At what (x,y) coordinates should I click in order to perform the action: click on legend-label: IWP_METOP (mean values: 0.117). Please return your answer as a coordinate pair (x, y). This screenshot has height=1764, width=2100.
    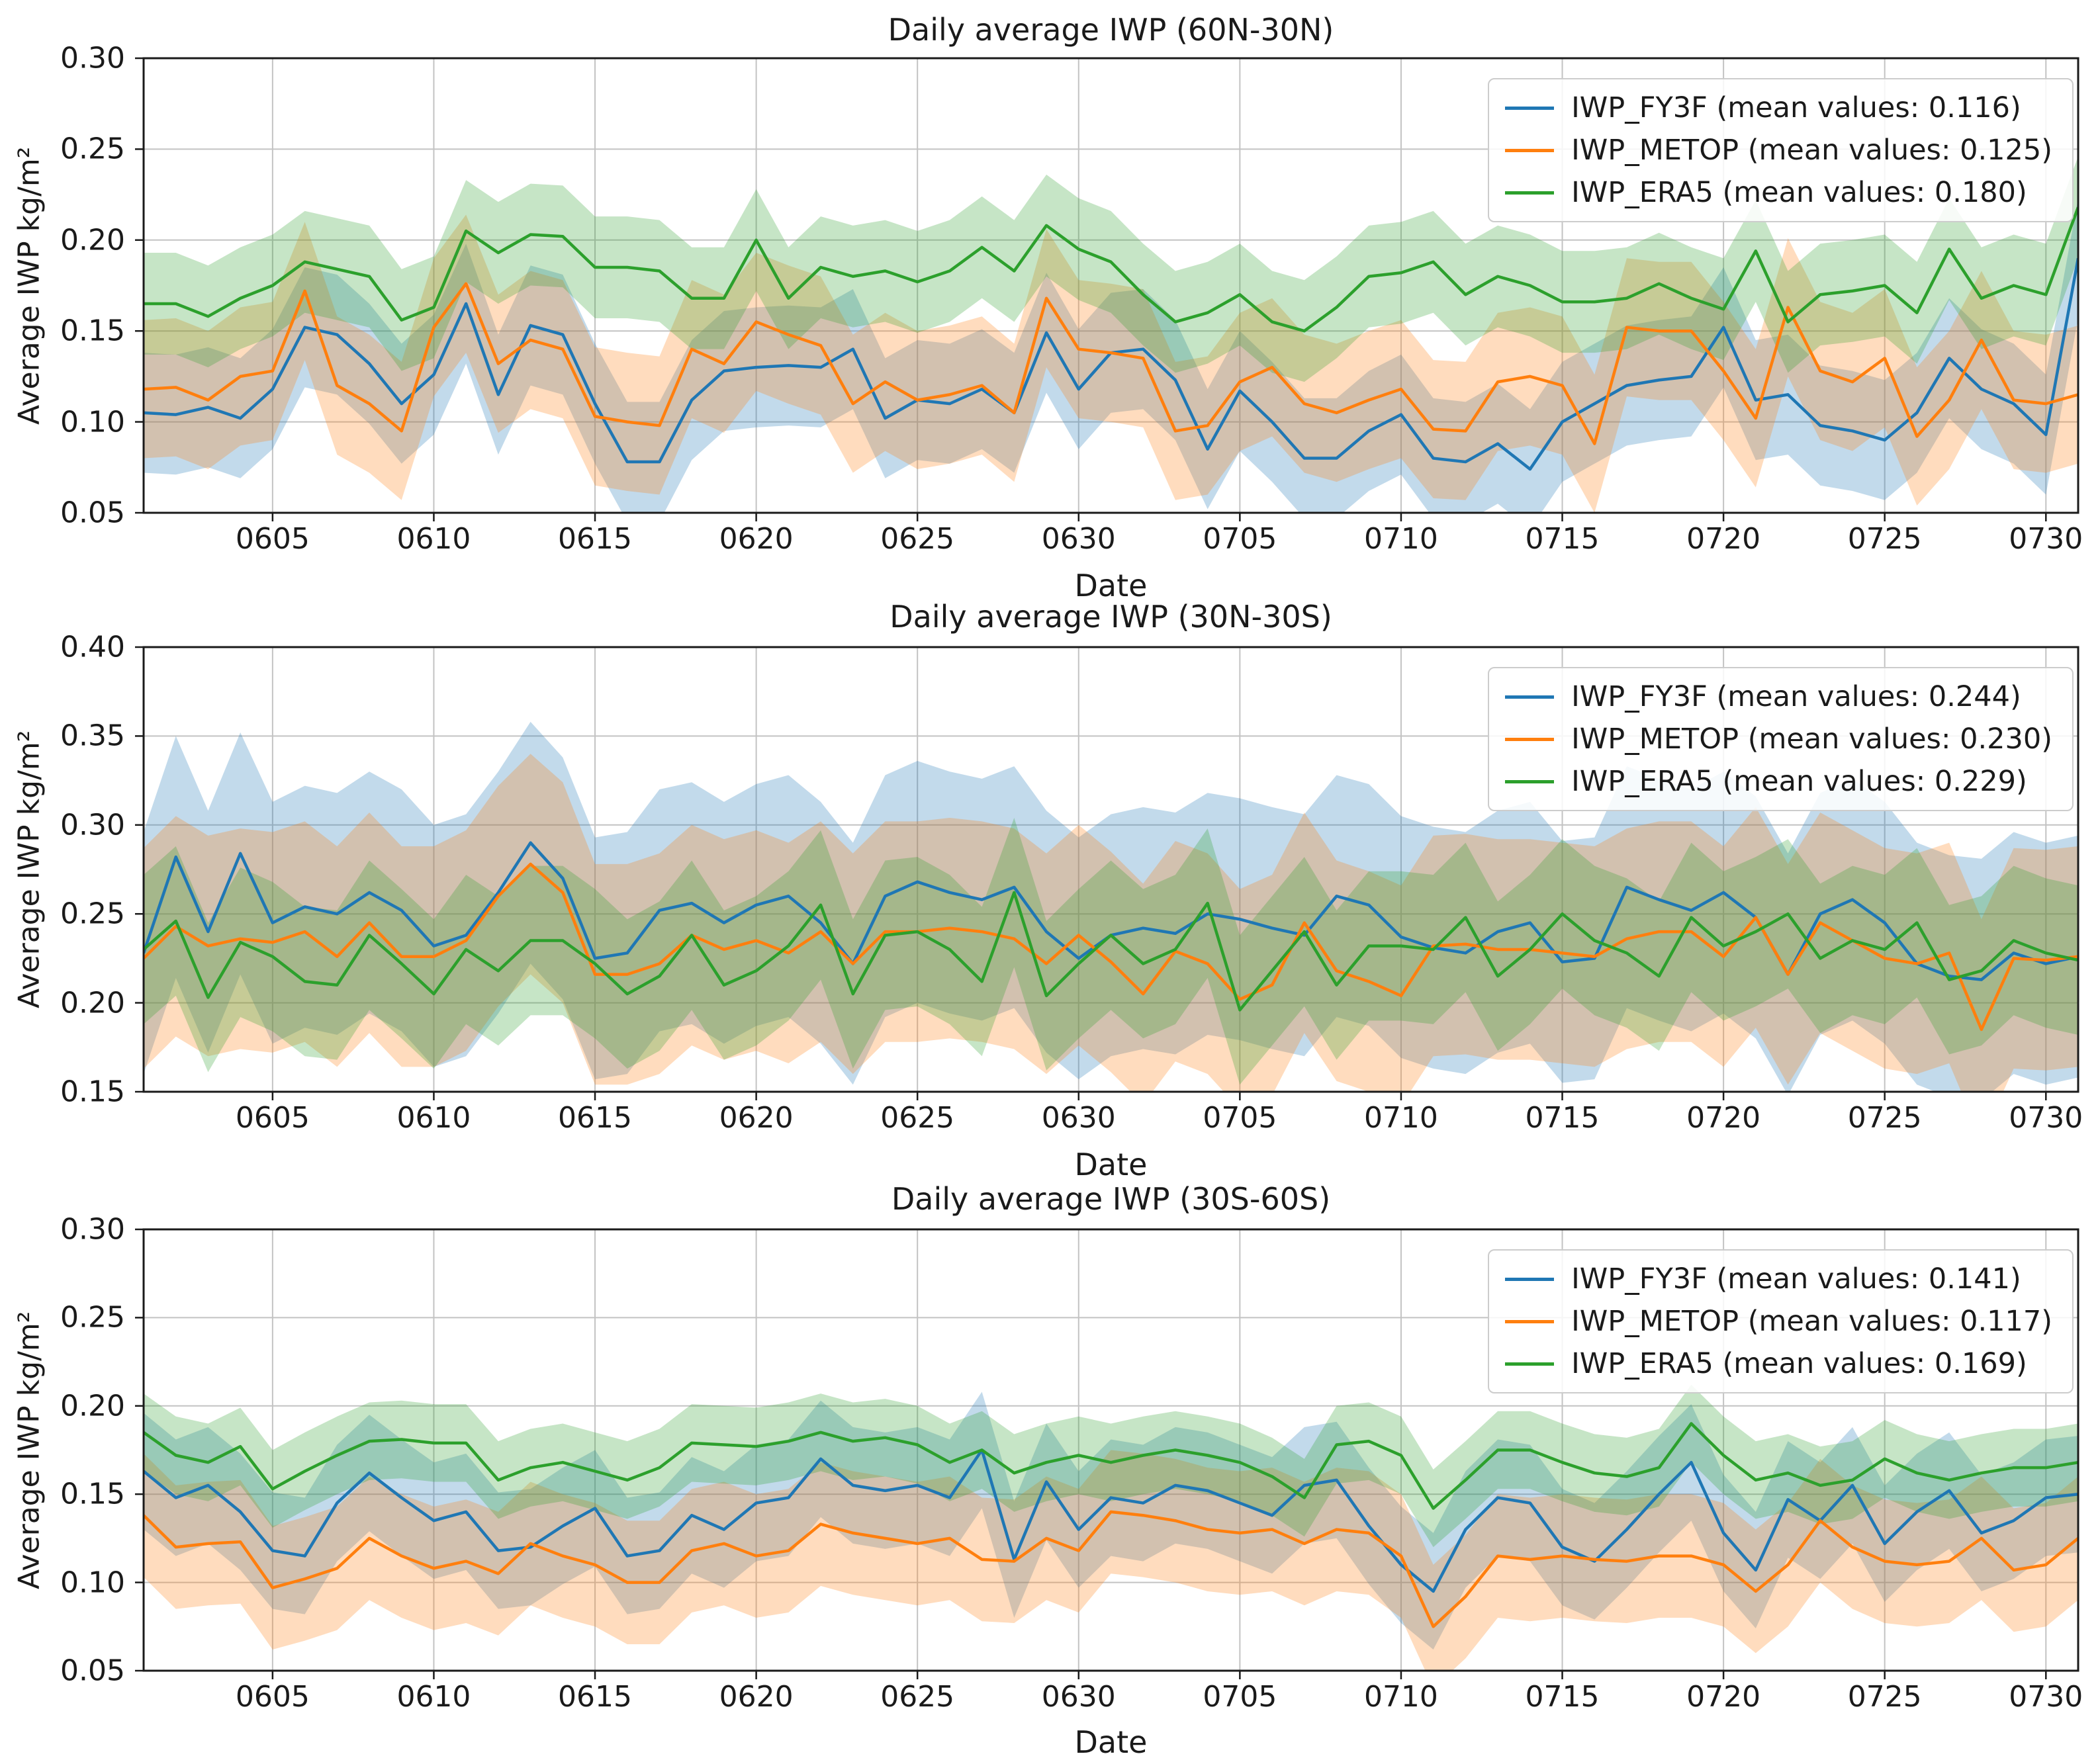
    Looking at the image, I should click on (1812, 1321).